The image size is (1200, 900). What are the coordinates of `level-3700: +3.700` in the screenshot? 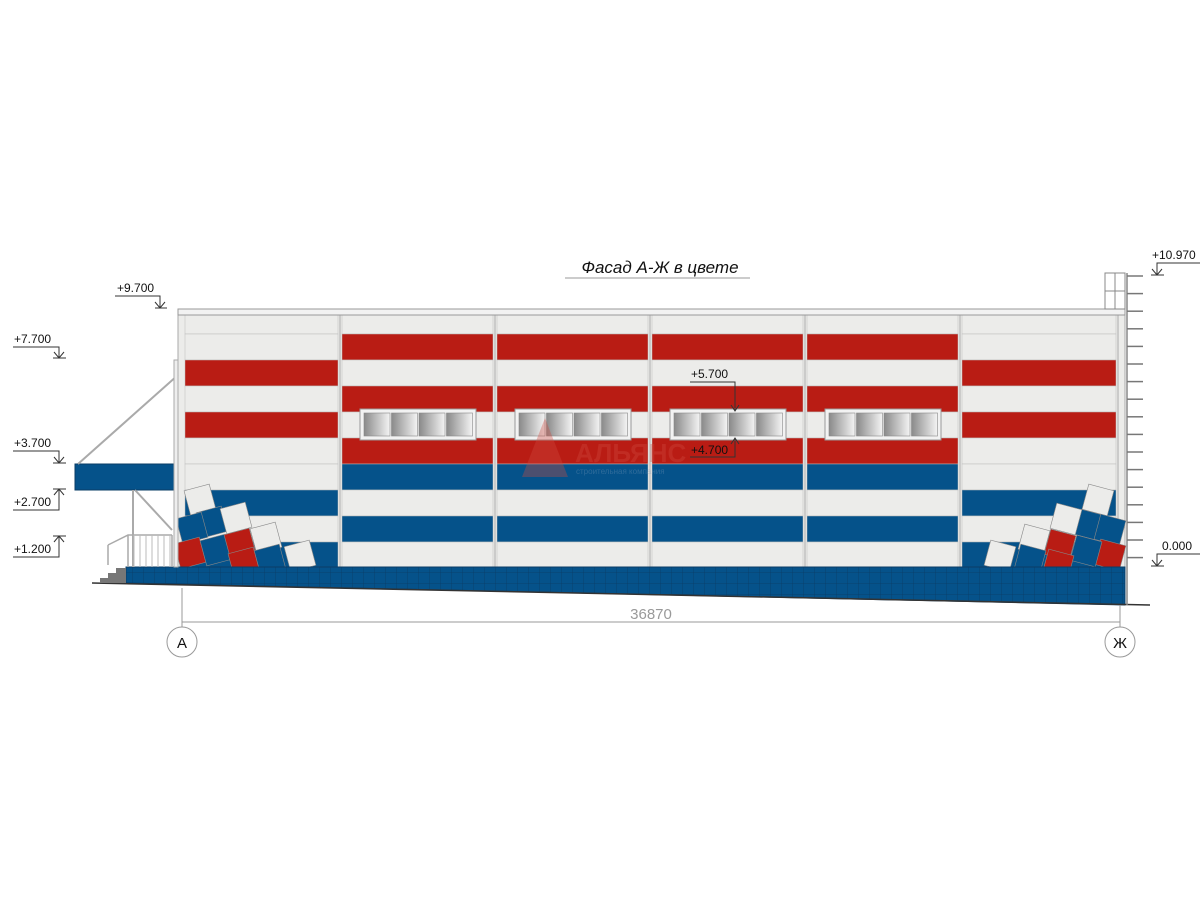 It's located at (32, 443).